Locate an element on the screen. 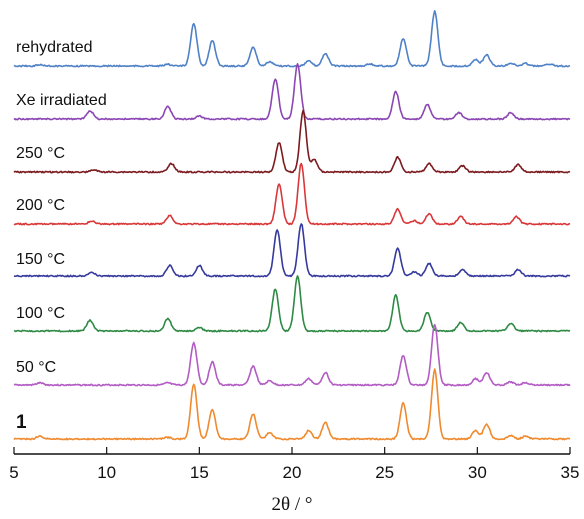  x-tick-label-0: 5 is located at coordinates (13, 472).